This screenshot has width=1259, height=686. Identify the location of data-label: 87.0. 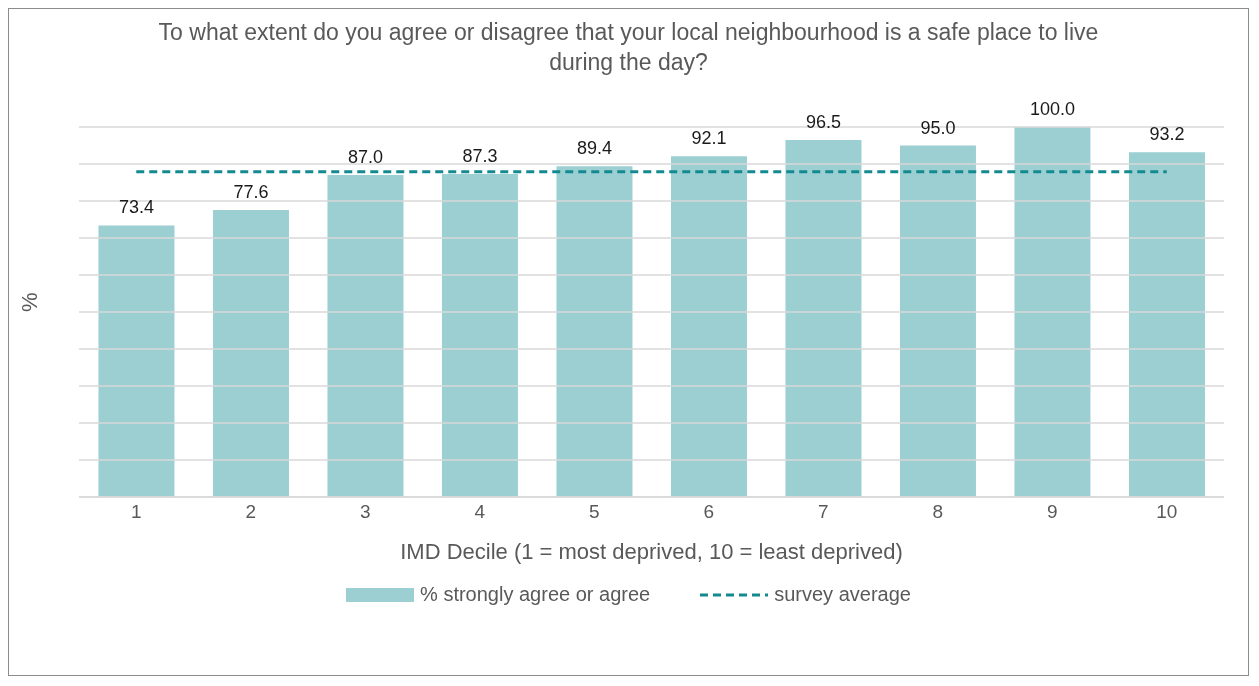
(365, 157).